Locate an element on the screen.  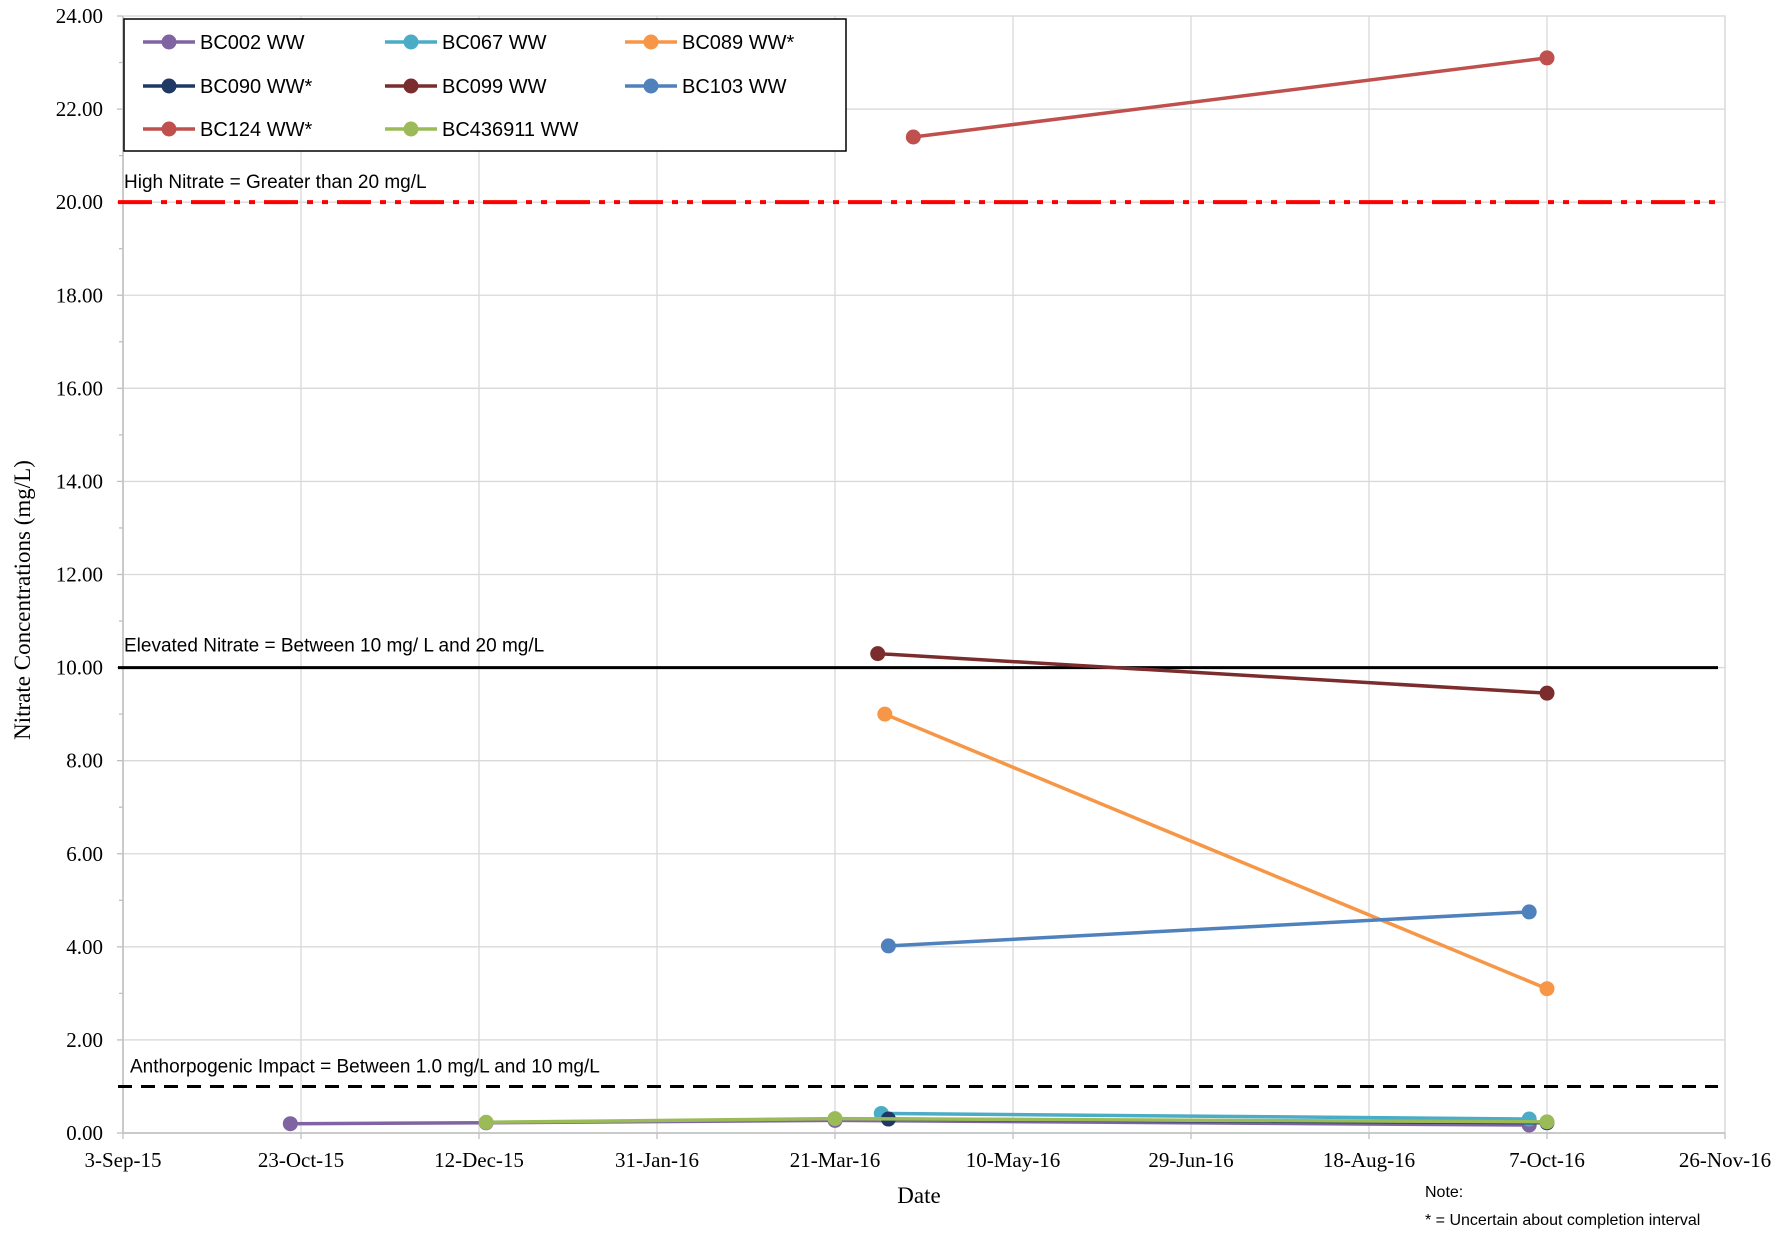
legend-item: BC124 WW* is located at coordinates (227, 130).